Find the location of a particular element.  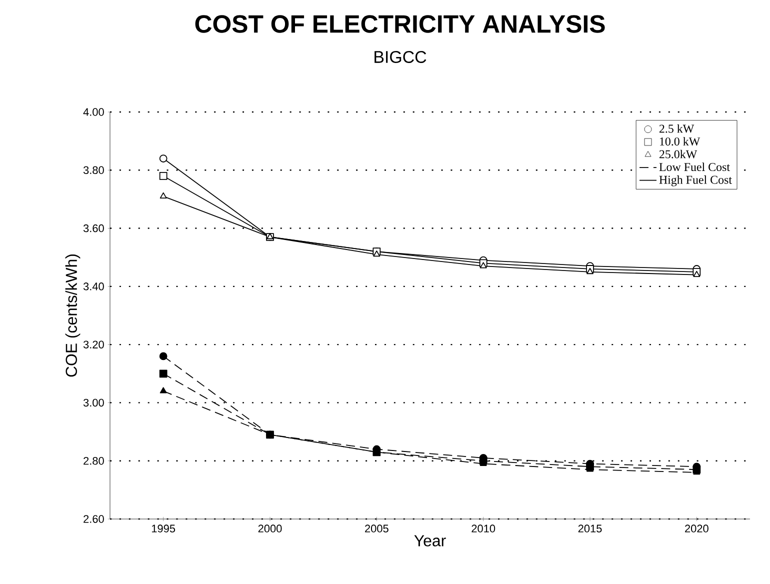

y-tick-label: 4.00 is located at coordinates (93, 112).